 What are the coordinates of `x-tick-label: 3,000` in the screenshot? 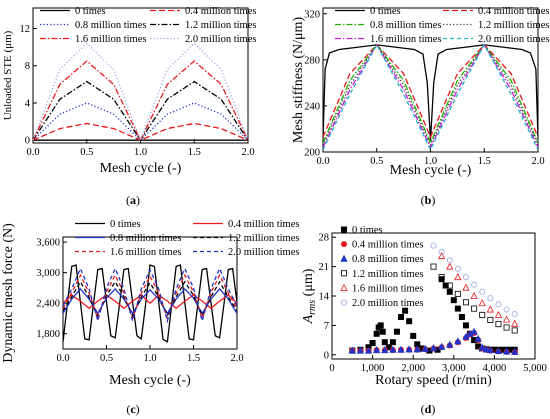 It's located at (454, 368).